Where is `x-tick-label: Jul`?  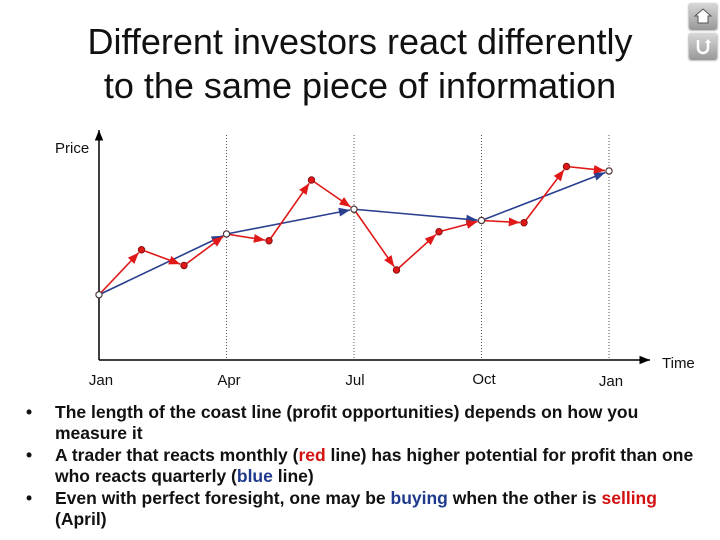 x-tick-label: Jul is located at coordinates (354, 380).